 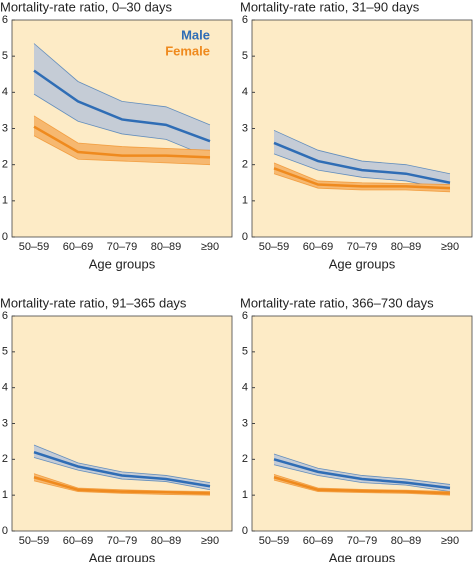 What do you see at coordinates (93, 302) in the screenshot?
I see `chart-title: Mortality-rate ratio, 91–365 days` at bounding box center [93, 302].